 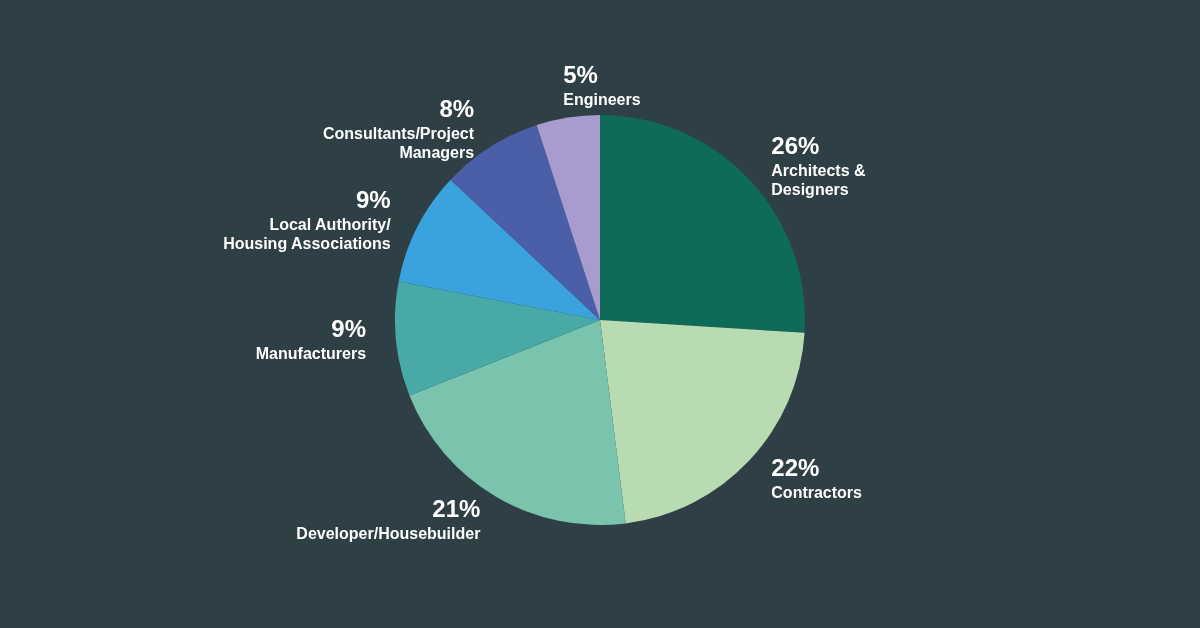 What do you see at coordinates (580, 74) in the screenshot?
I see `data-label: 5%` at bounding box center [580, 74].